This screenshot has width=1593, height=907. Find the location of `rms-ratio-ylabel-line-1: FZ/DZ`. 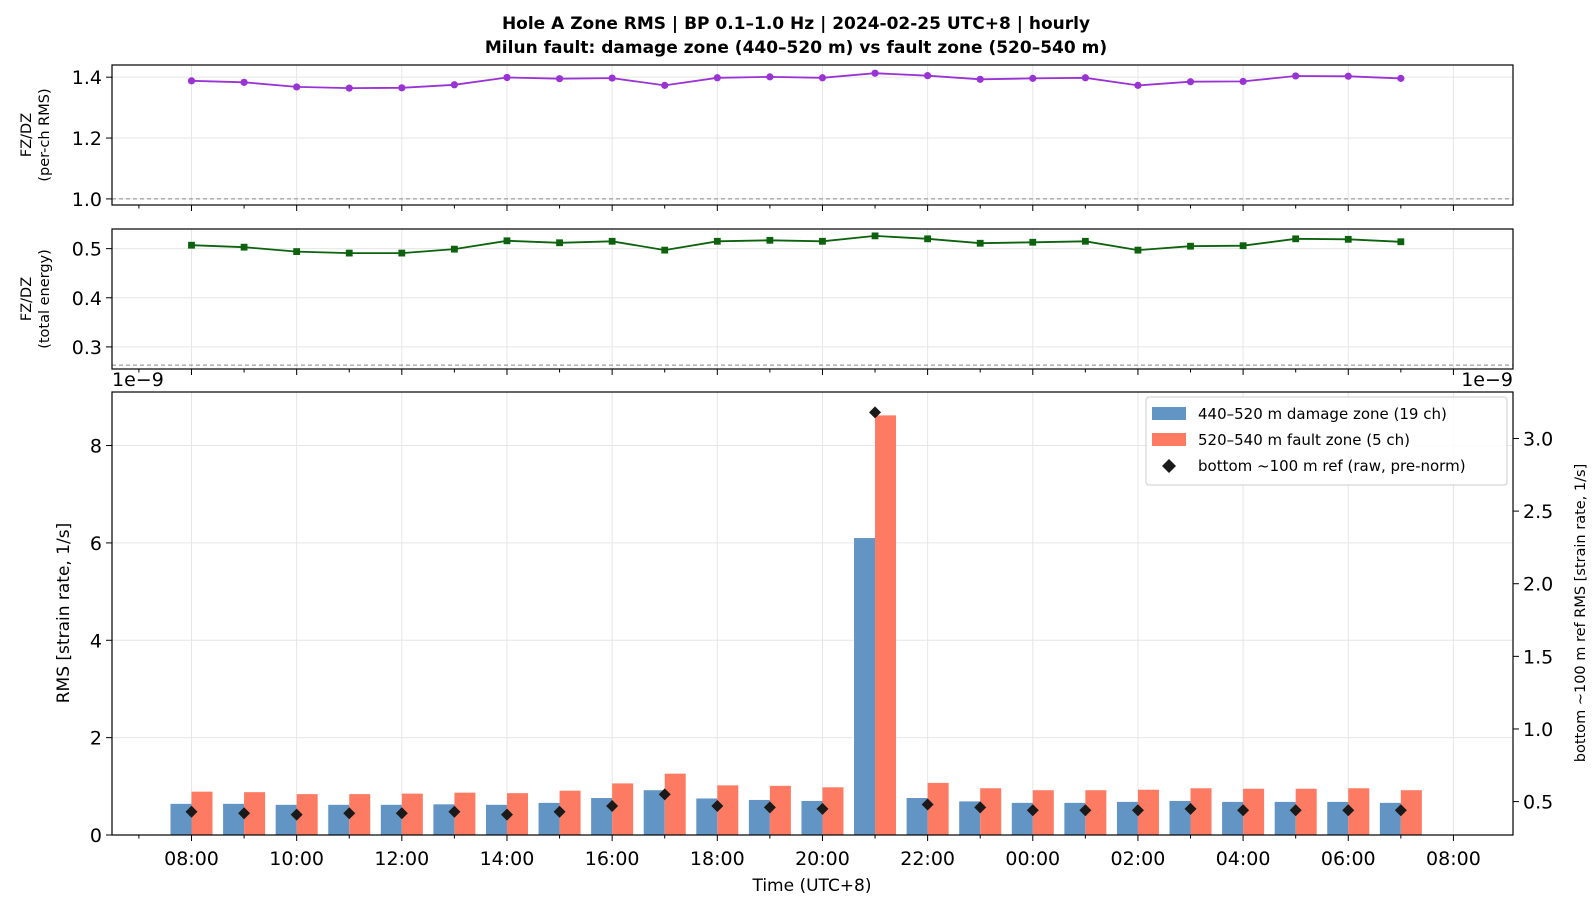

rms-ratio-ylabel-line-1: FZ/DZ is located at coordinates (27, 135).